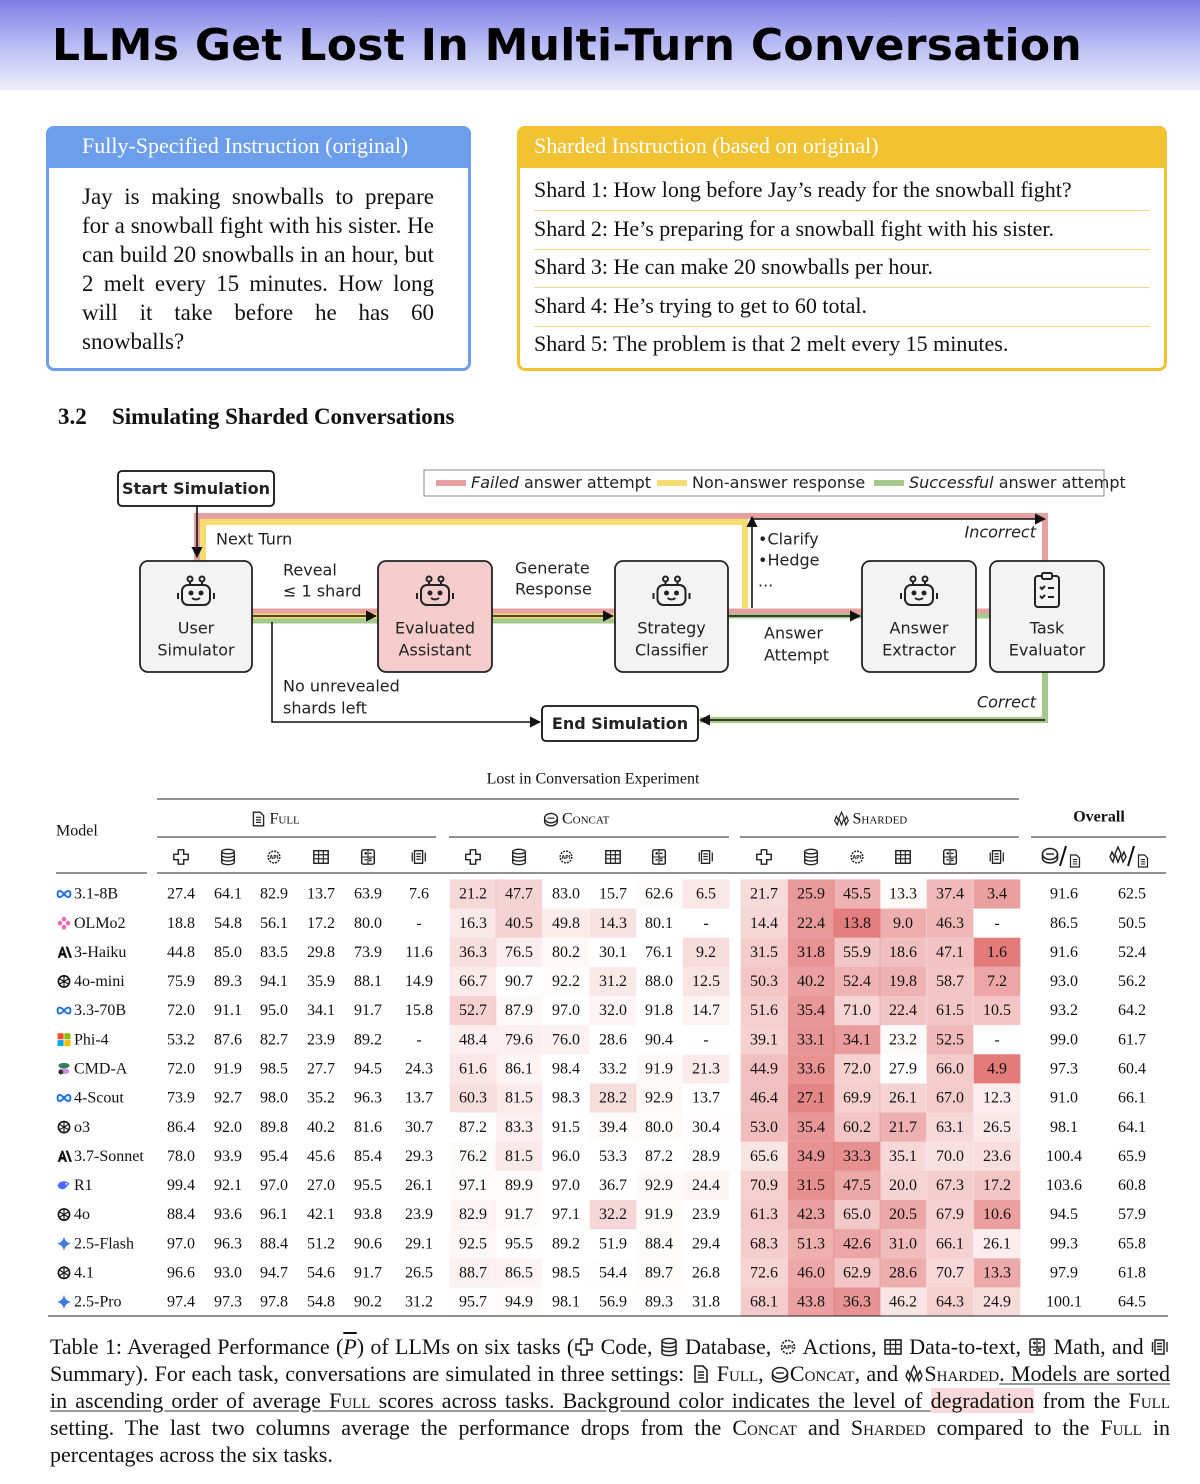 The image size is (1200, 1484). What do you see at coordinates (950, 923) in the screenshot?
I see `table-cell: 46.3` at bounding box center [950, 923].